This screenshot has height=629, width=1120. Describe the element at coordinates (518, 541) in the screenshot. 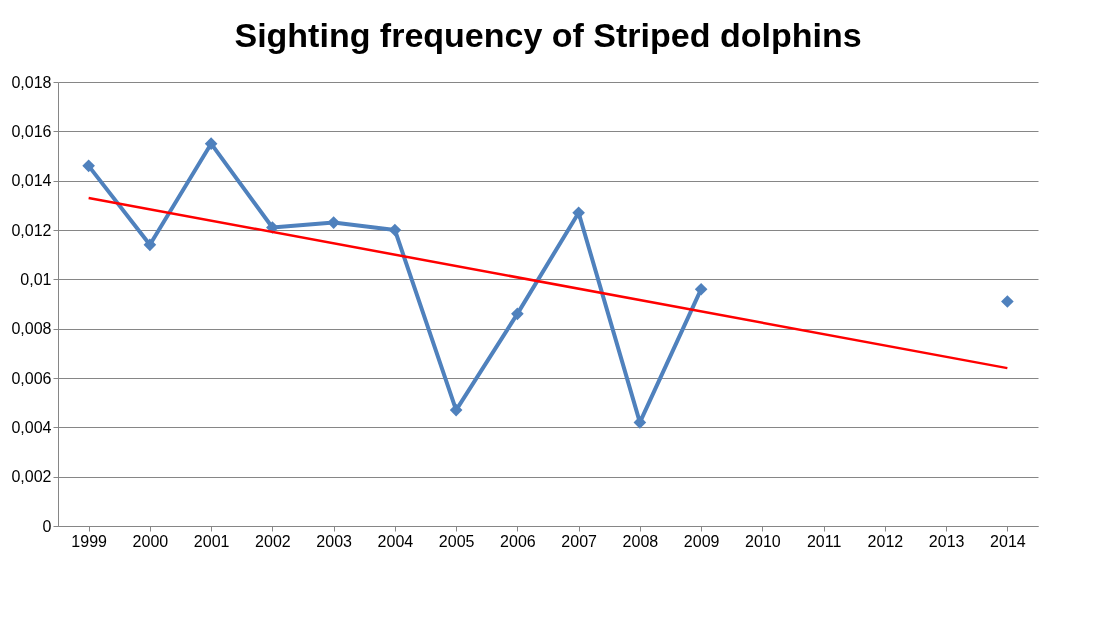

I see `x-tick-label: 2006` at that location.